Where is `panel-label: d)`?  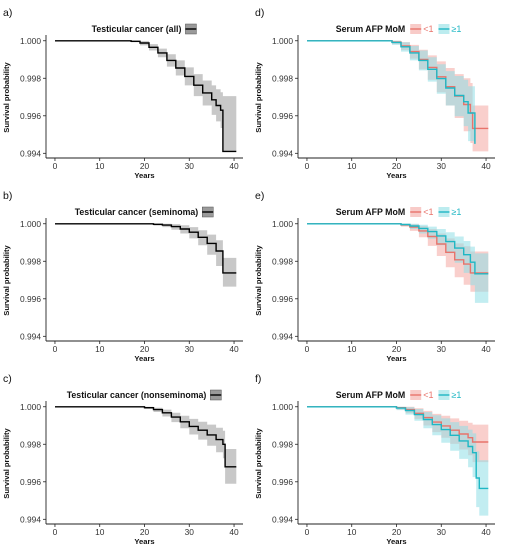 panel-label: d) is located at coordinates (259, 13).